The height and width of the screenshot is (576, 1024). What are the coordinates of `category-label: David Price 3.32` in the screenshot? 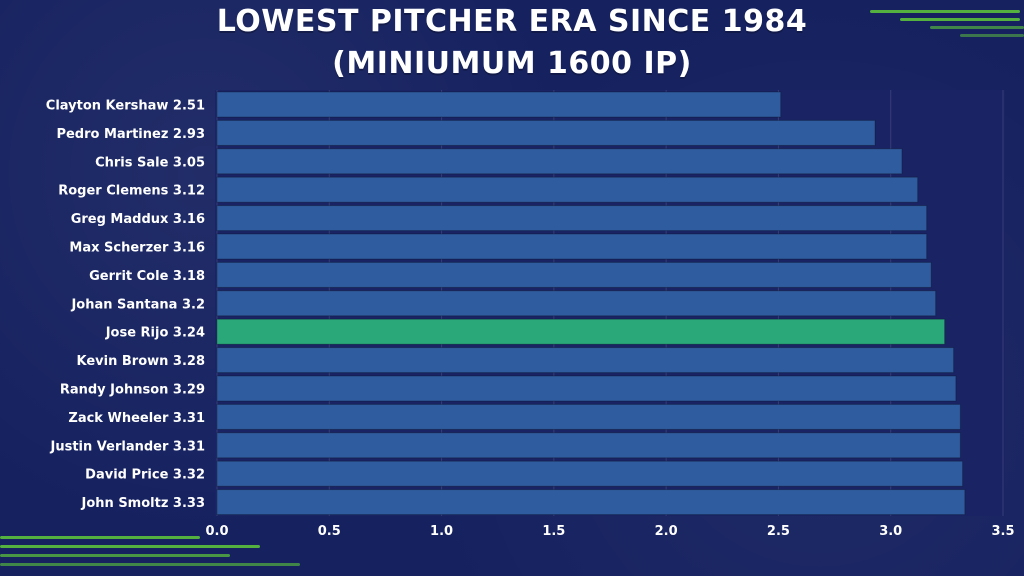 It's located at (145, 475).